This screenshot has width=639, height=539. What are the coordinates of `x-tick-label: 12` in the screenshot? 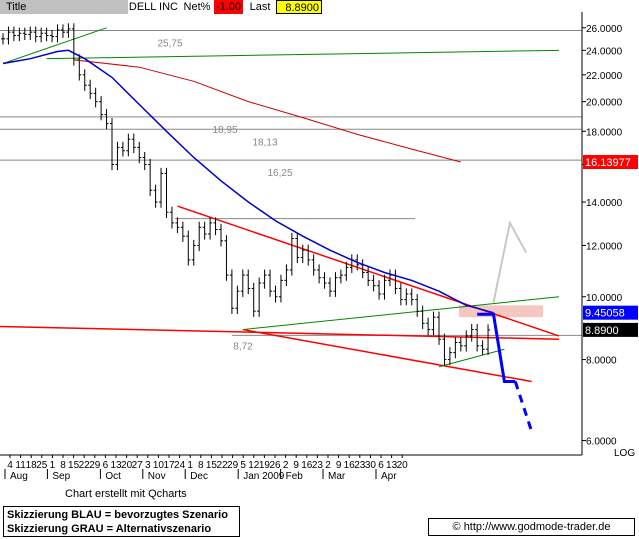 It's located at (254, 465).